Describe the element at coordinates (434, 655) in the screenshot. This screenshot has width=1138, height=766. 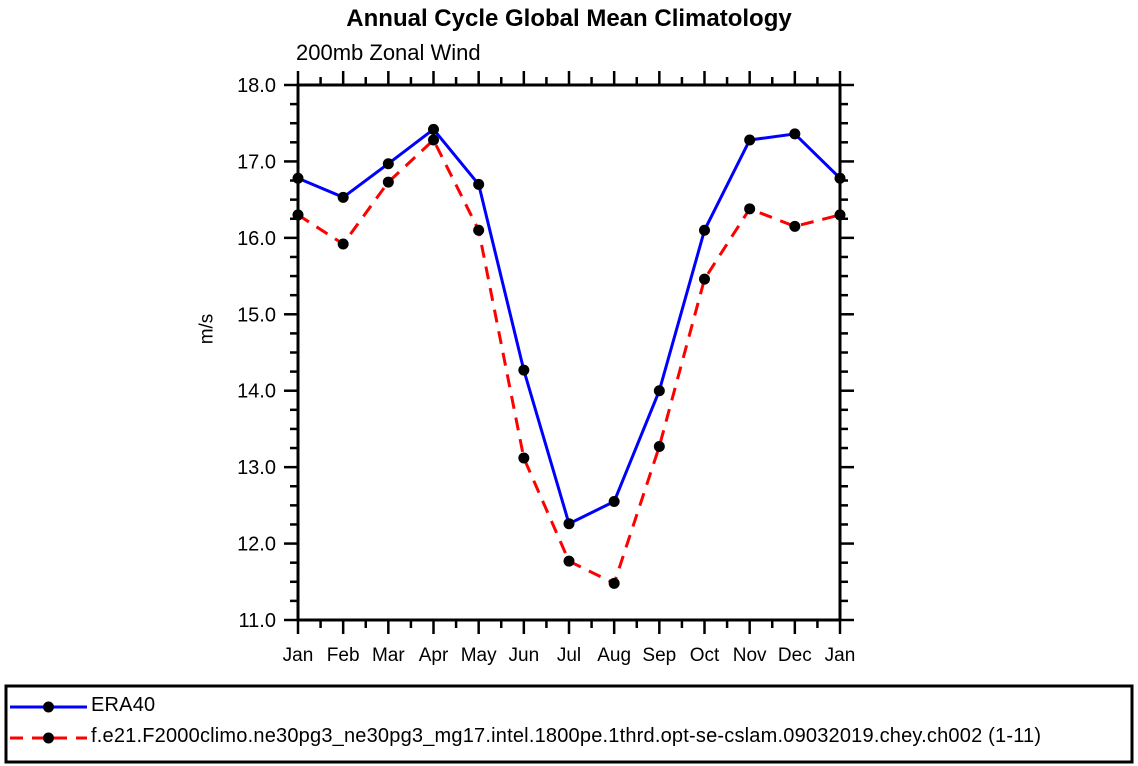
I see `month-label: Apr` at that location.